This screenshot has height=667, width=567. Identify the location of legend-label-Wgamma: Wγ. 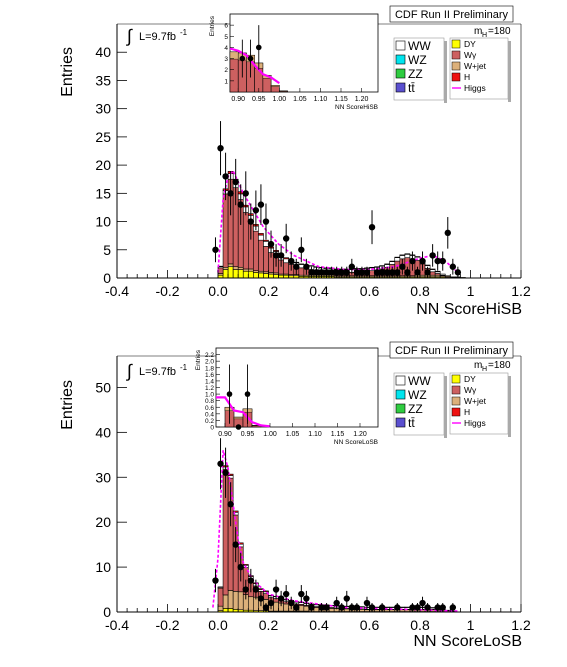
(470, 390).